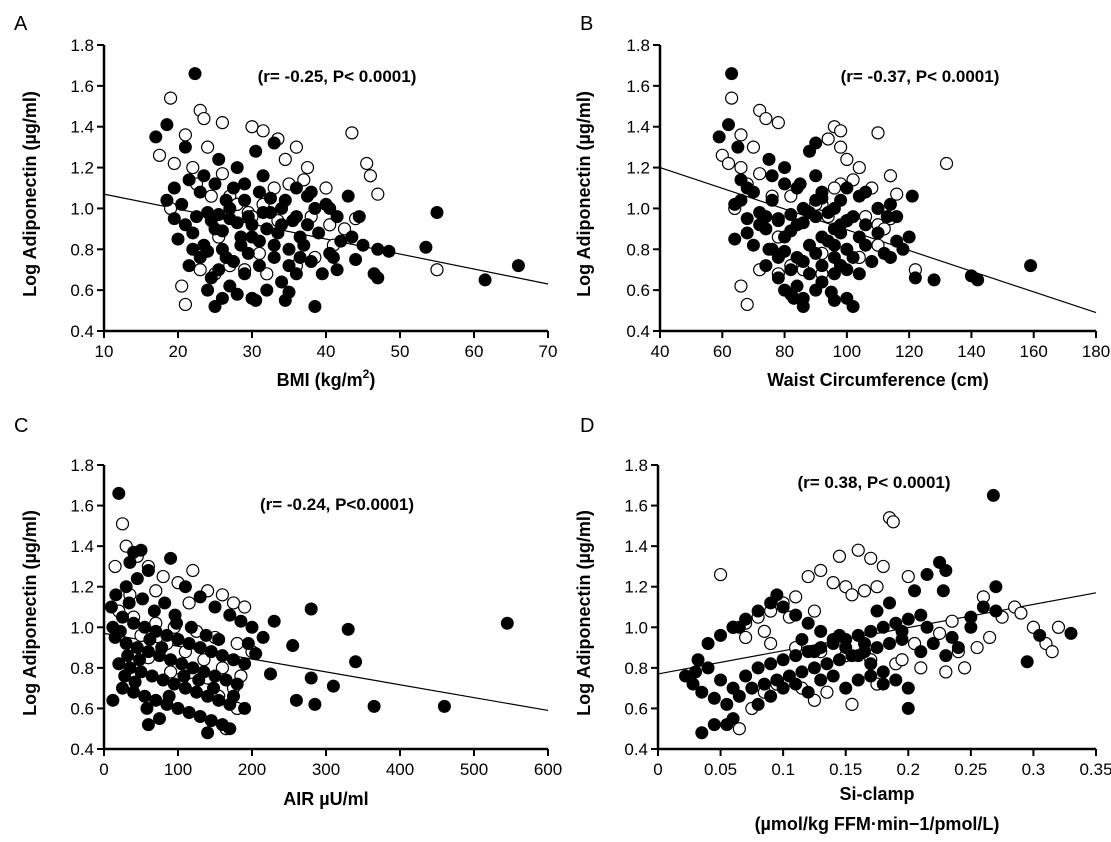 This screenshot has width=1111, height=842. Describe the element at coordinates (783, 769) in the screenshot. I see `x-tick-label: 0.1` at that location.